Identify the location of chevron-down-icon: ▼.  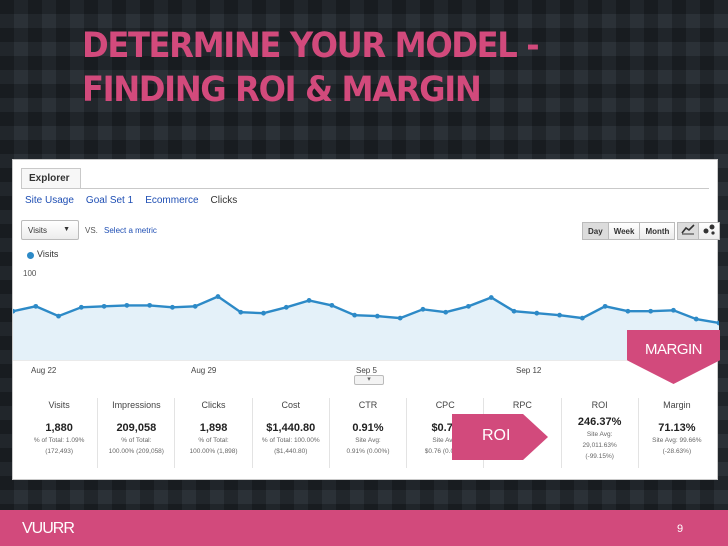
(66, 229).